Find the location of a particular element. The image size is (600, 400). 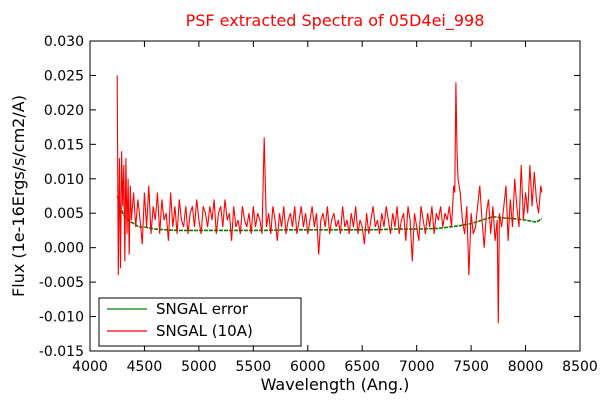

x-tick-label: 4500 is located at coordinates (145, 367).